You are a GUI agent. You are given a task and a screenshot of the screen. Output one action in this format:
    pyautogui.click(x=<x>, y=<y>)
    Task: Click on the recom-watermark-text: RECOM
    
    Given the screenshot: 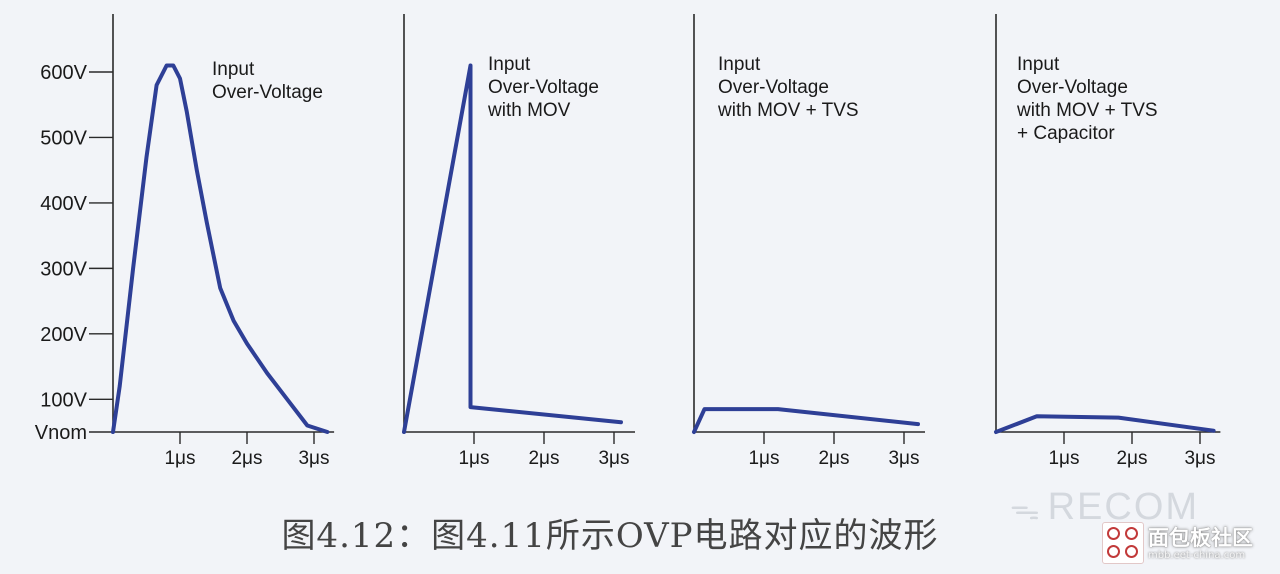 What is the action you would take?
    pyautogui.click(x=1123, y=507)
    